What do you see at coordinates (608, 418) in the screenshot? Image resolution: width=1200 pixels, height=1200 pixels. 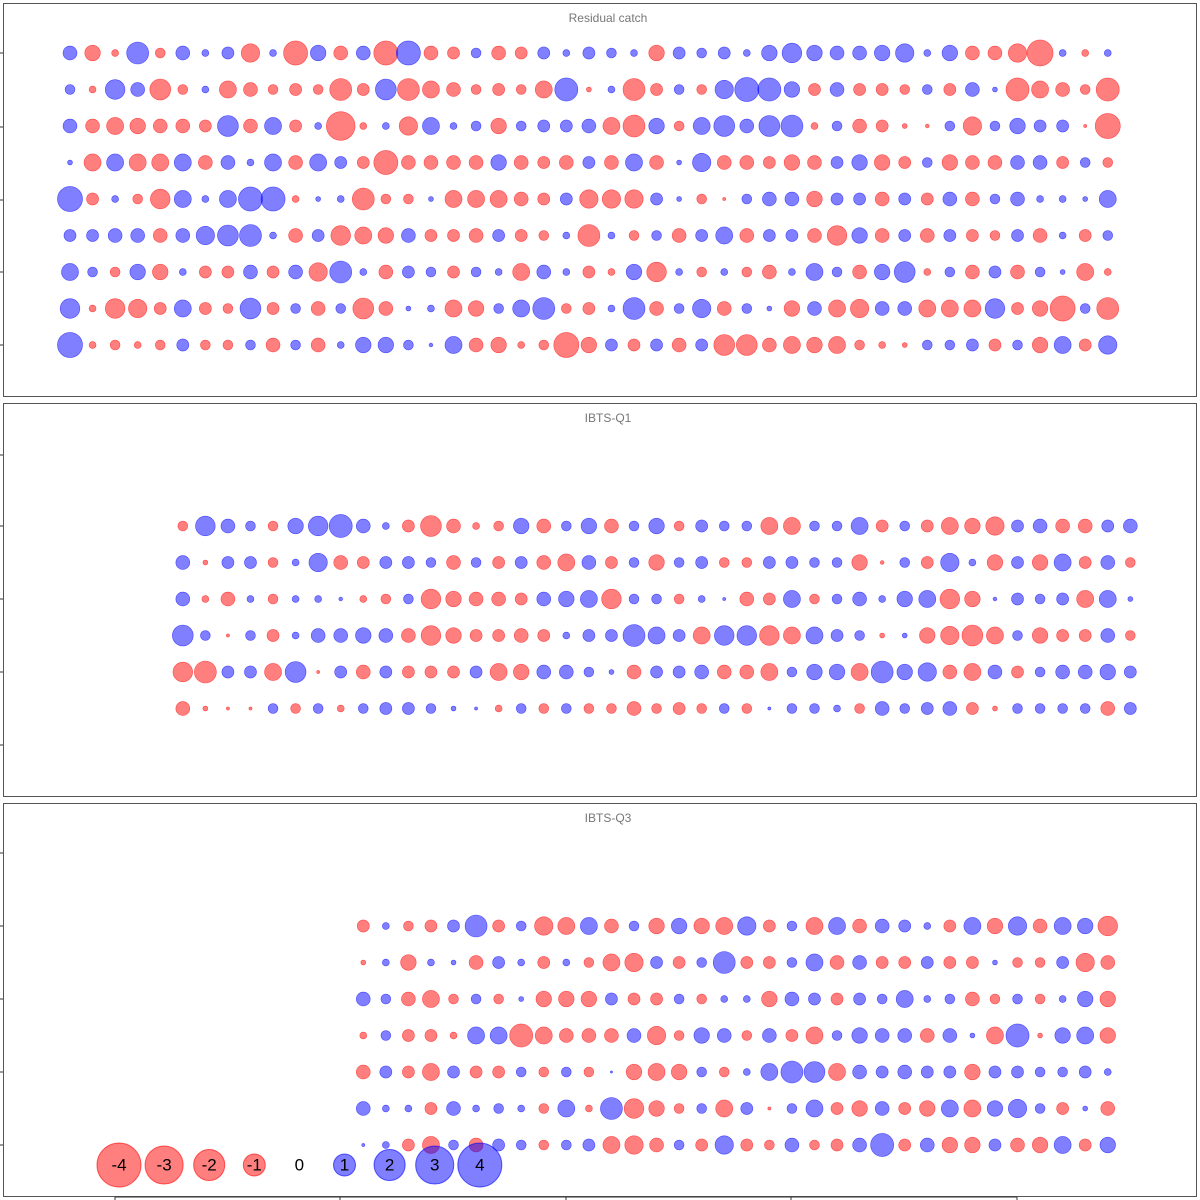 I see `panel-title: IBTS-Q1` at bounding box center [608, 418].